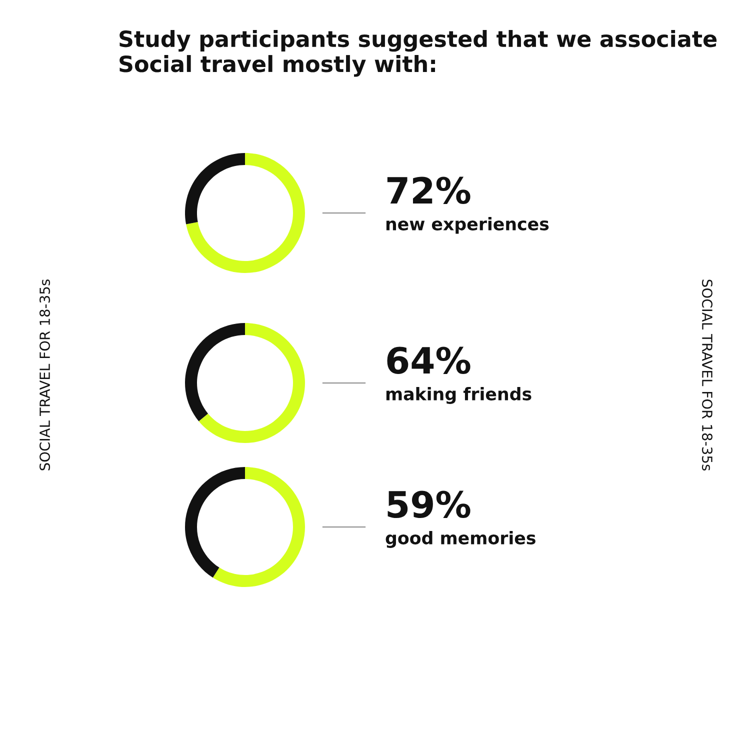 This screenshot has height=750, width=750. What do you see at coordinates (459, 395) in the screenshot?
I see `slice-label: making friends` at bounding box center [459, 395].